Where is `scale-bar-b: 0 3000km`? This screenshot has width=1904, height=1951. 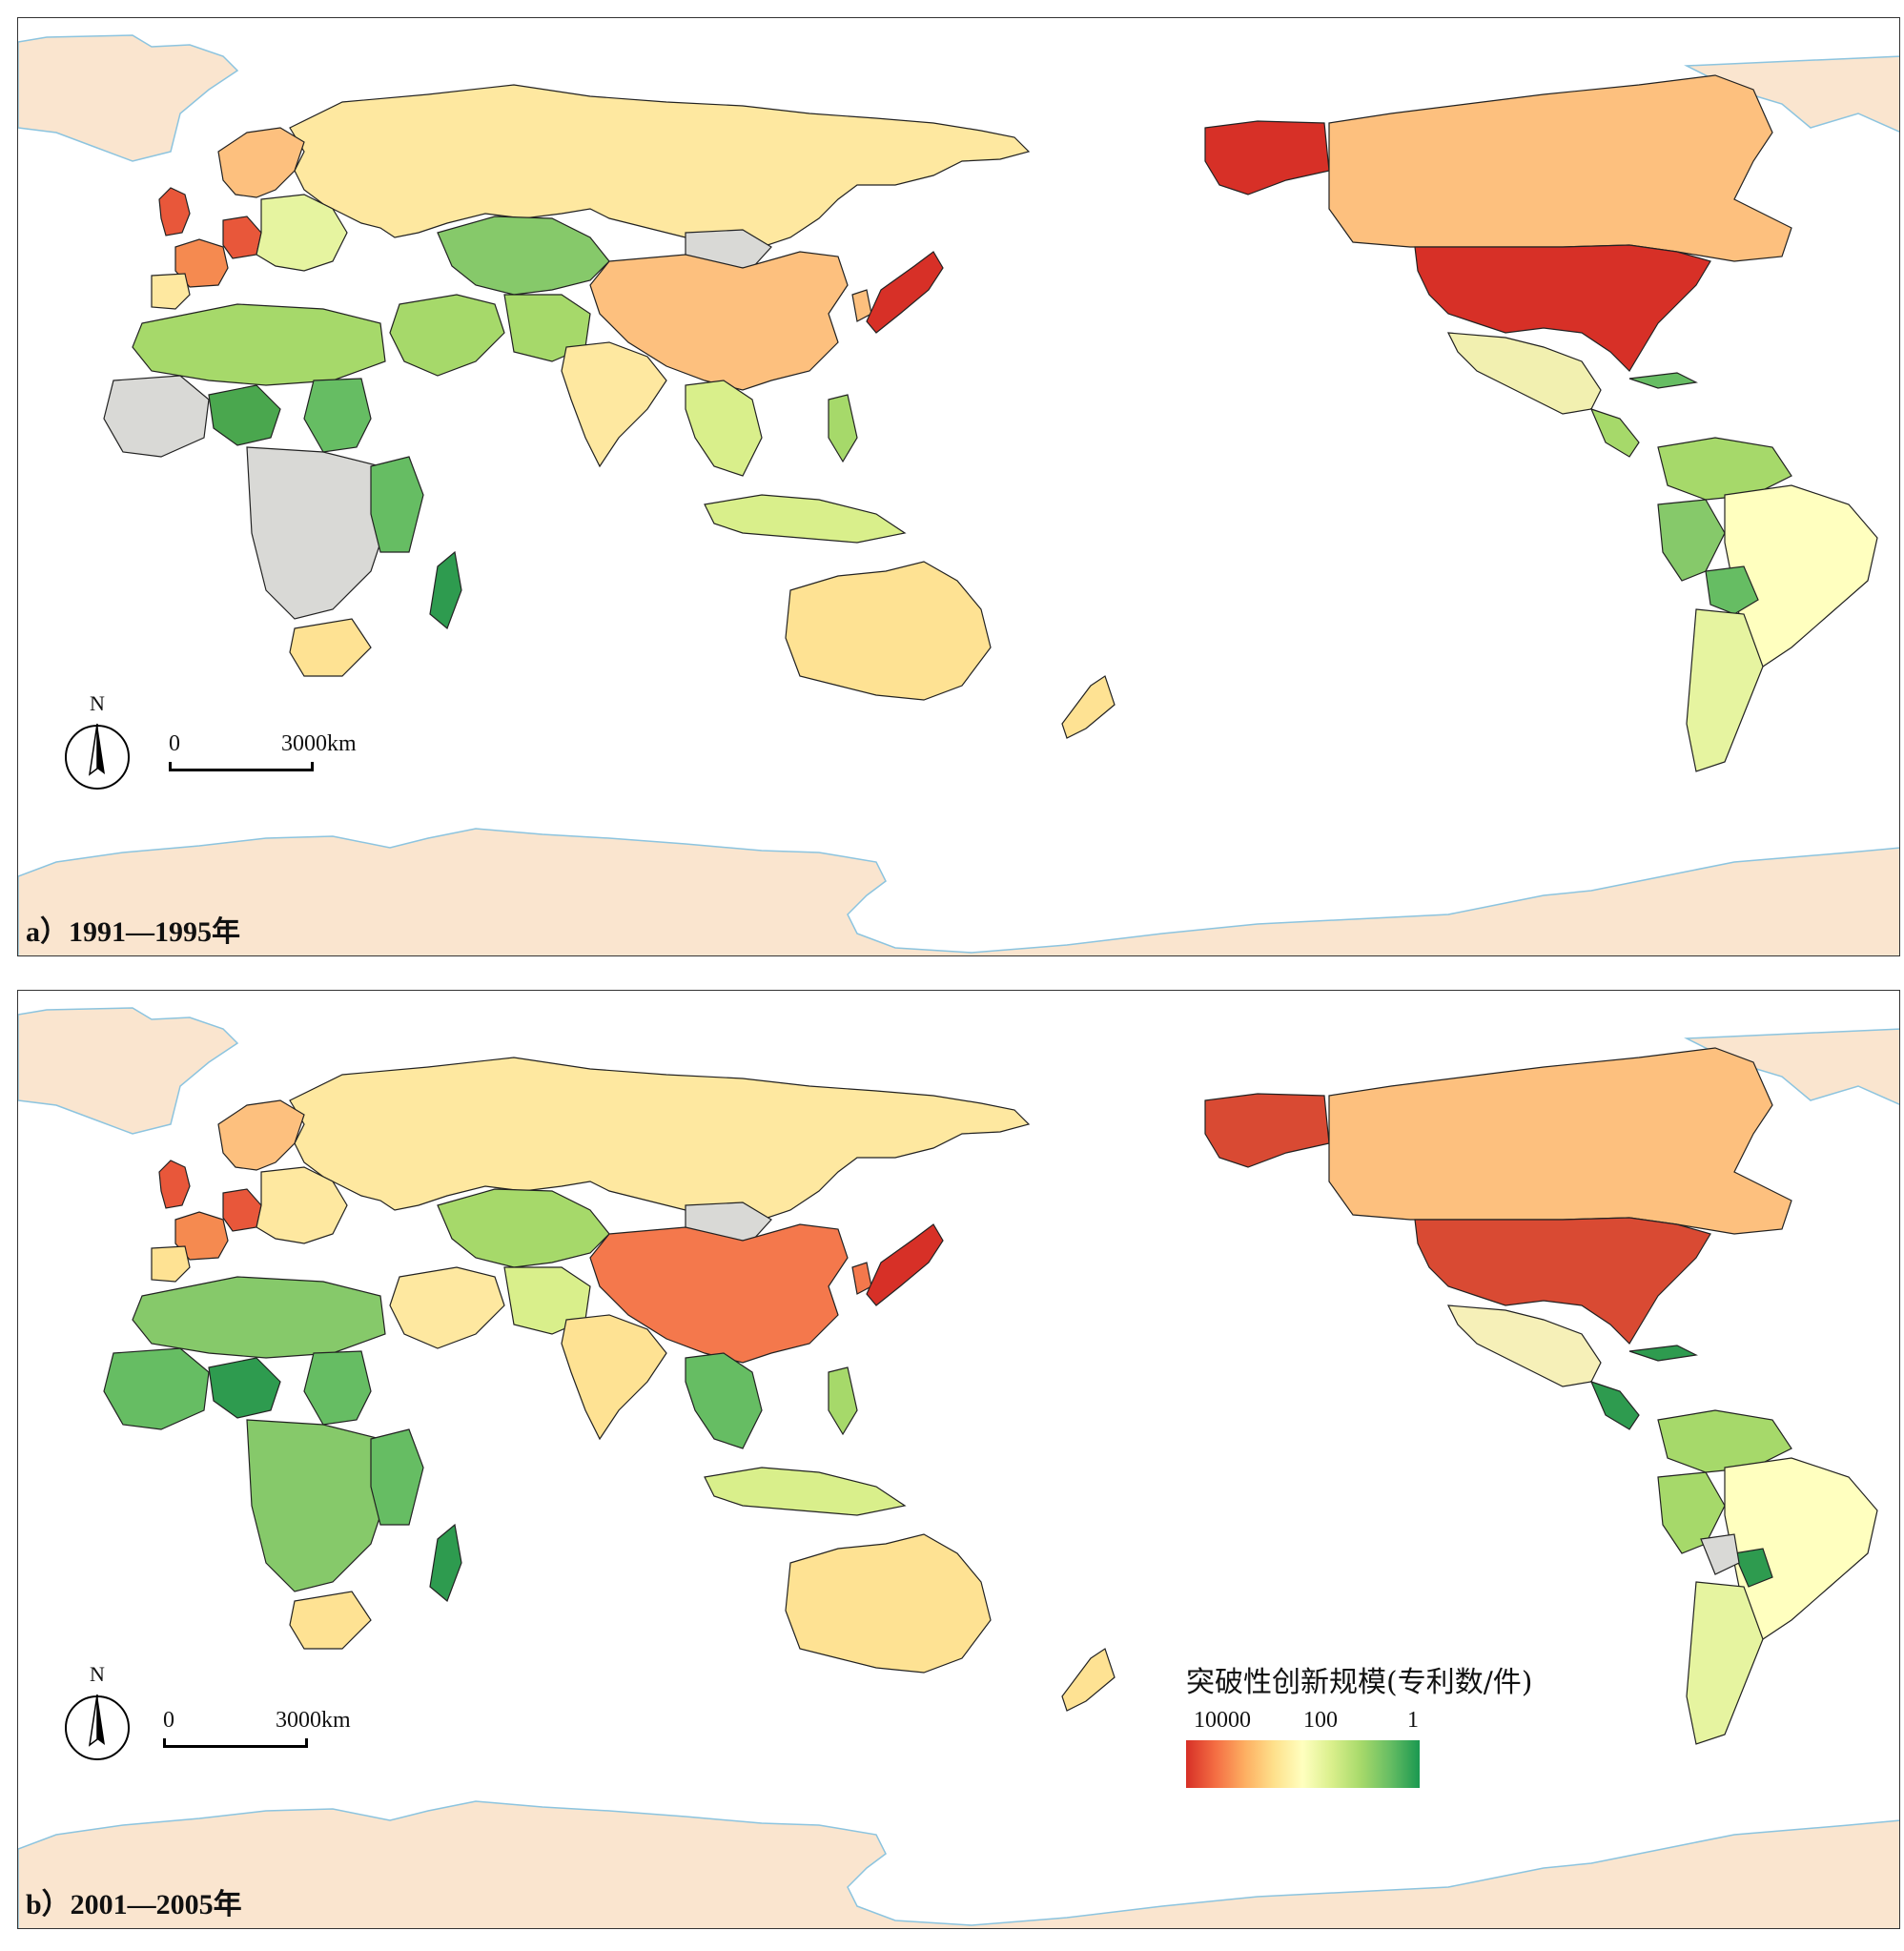 scale-bar-b: 0 3000km is located at coordinates (257, 1732).